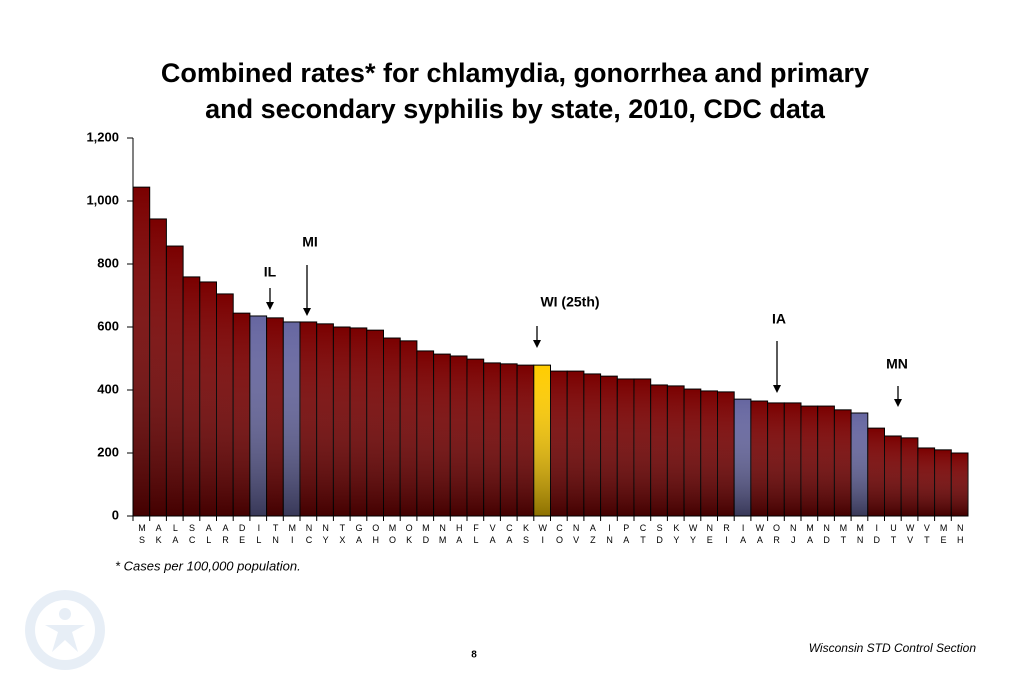 This screenshot has width=1023, height=682. I want to click on x-tick-label: PA, so click(626, 535).